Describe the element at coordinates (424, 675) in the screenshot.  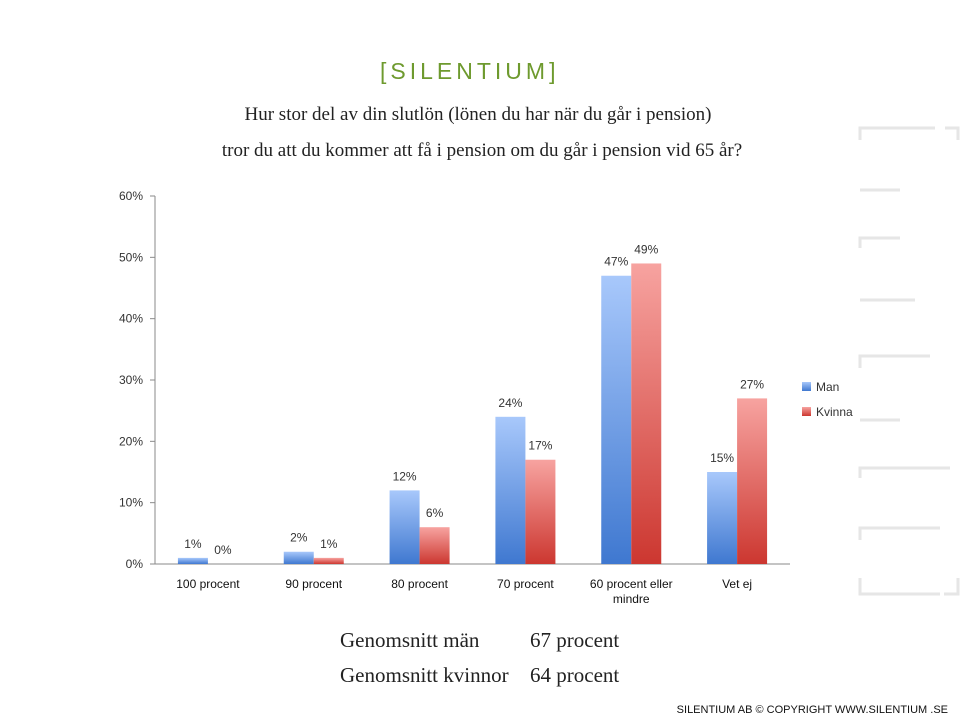
I see `summary-label-women: Genomsnitt kvinnor` at that location.